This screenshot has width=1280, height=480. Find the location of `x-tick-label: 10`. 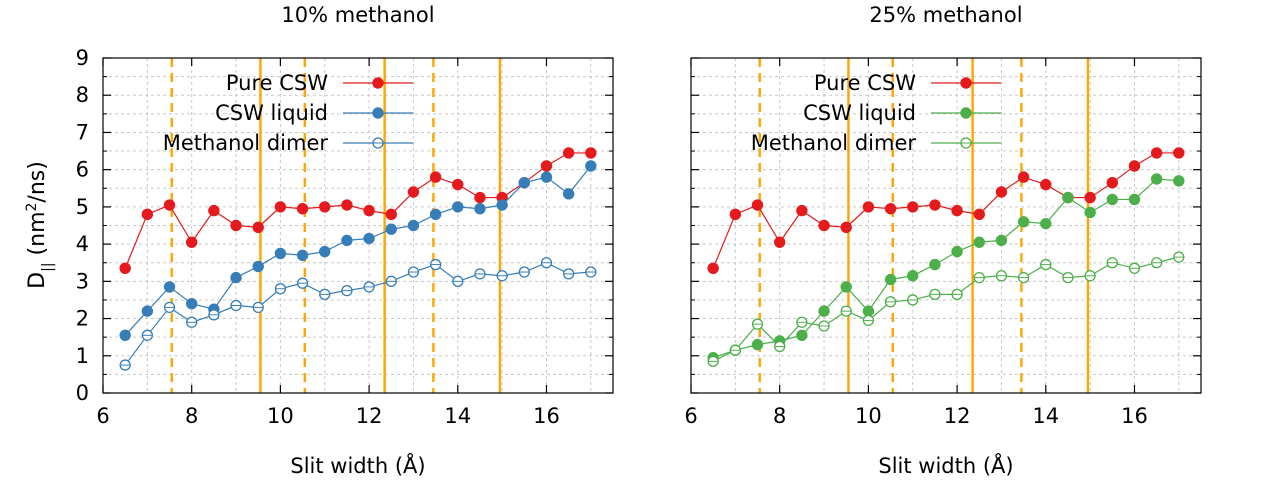

x-tick-label: 10 is located at coordinates (280, 416).